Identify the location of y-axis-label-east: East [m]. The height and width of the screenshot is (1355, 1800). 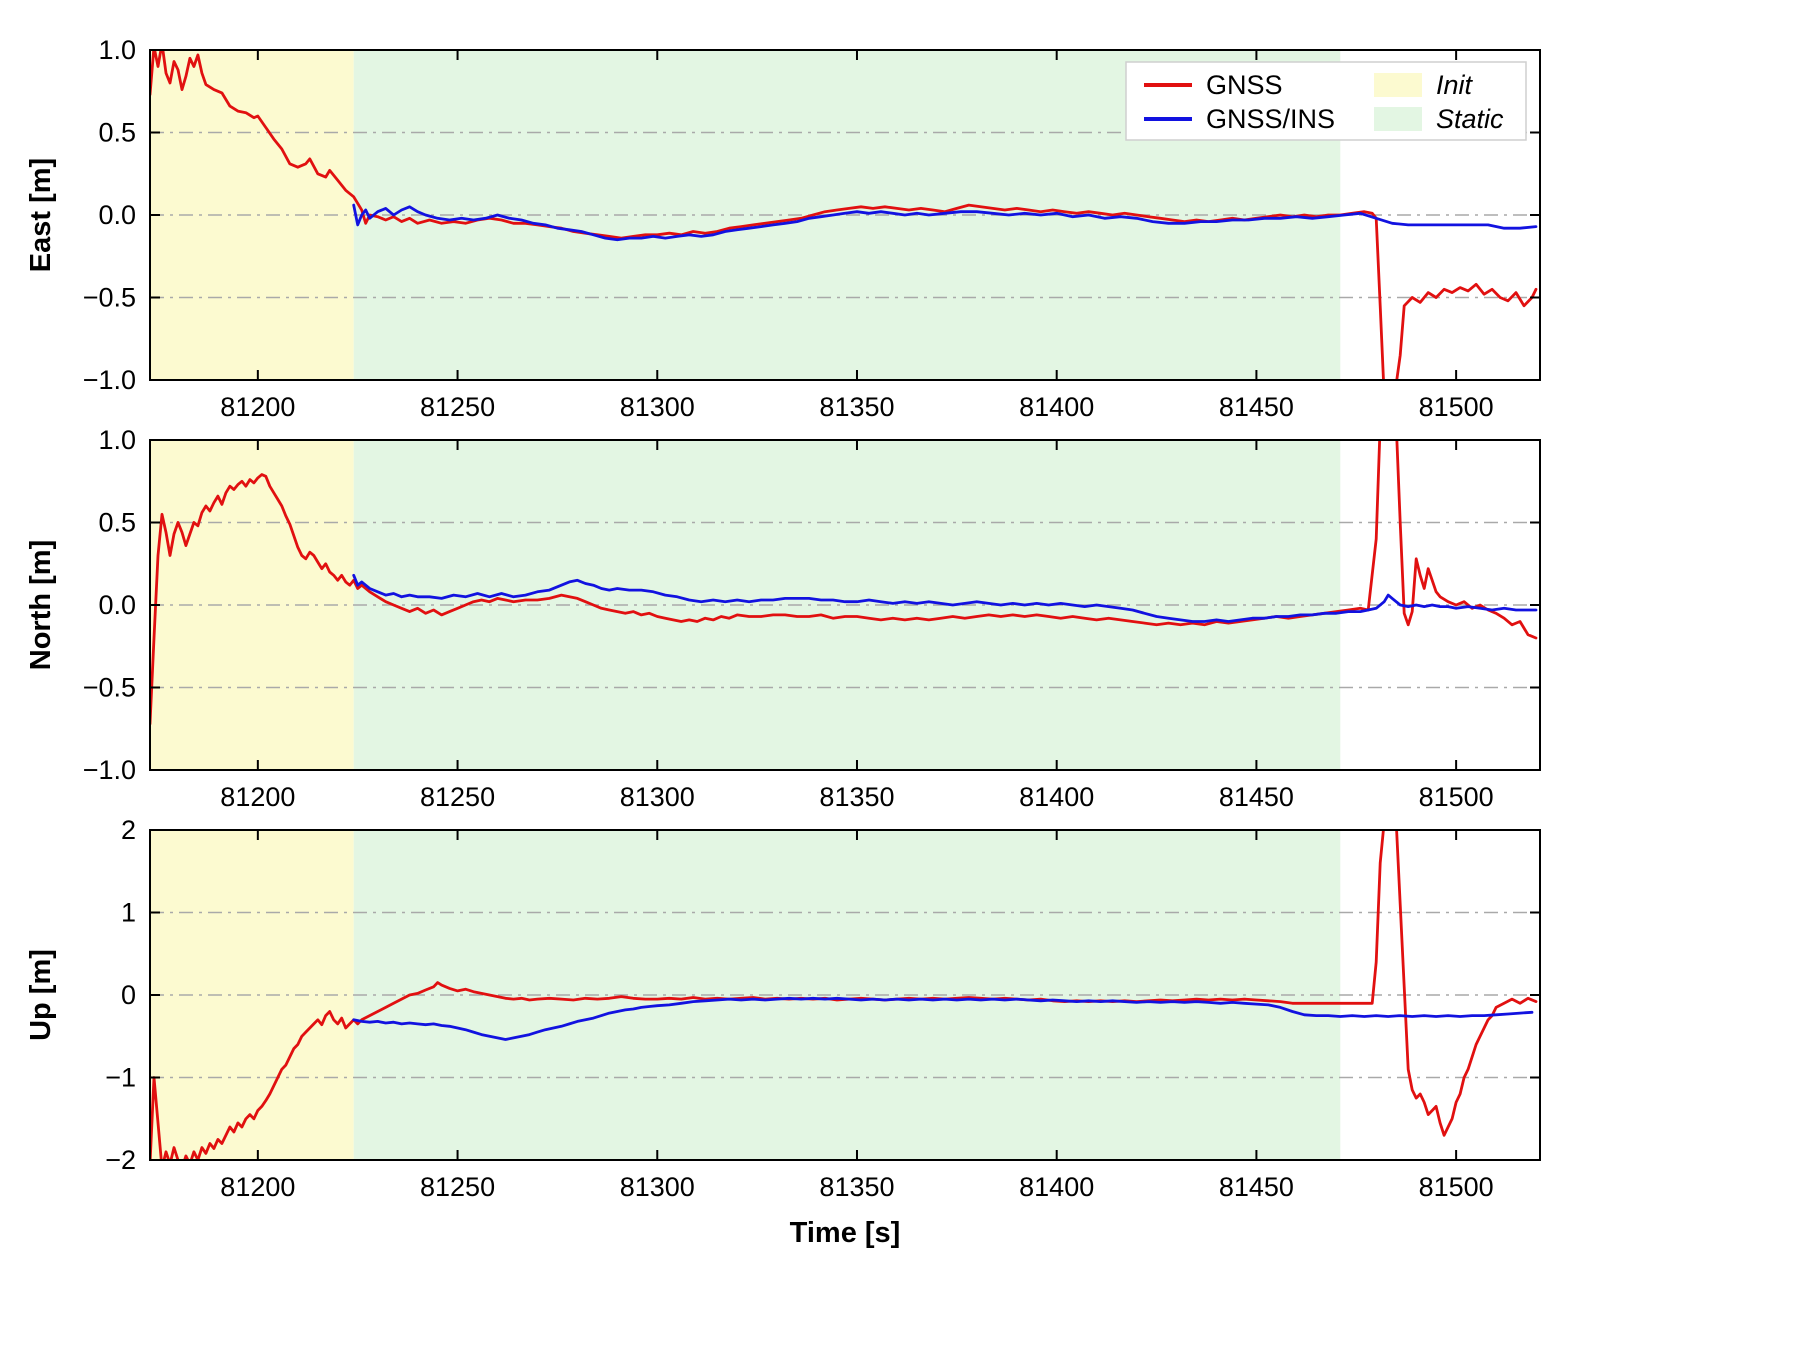
(41, 215).